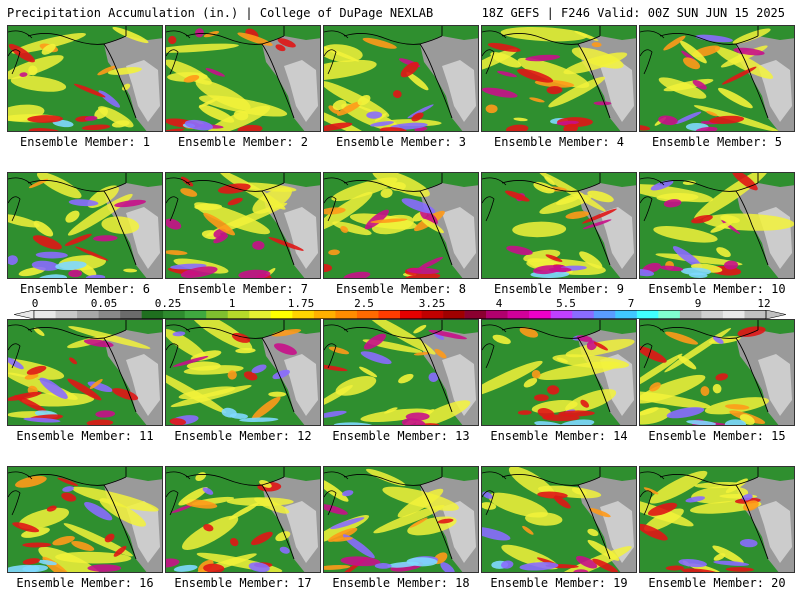 This screenshot has width=800, height=600. Describe the element at coordinates (559, 142) in the screenshot. I see `ensemble-member-label: Ensemble Member: 4` at that location.